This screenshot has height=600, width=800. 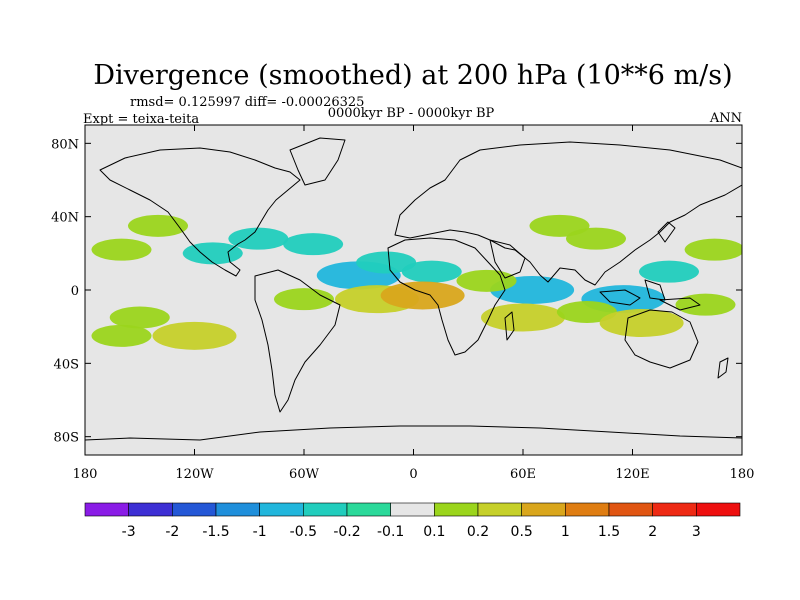 I want to click on x-tick-label: 60E, so click(x=523, y=474).